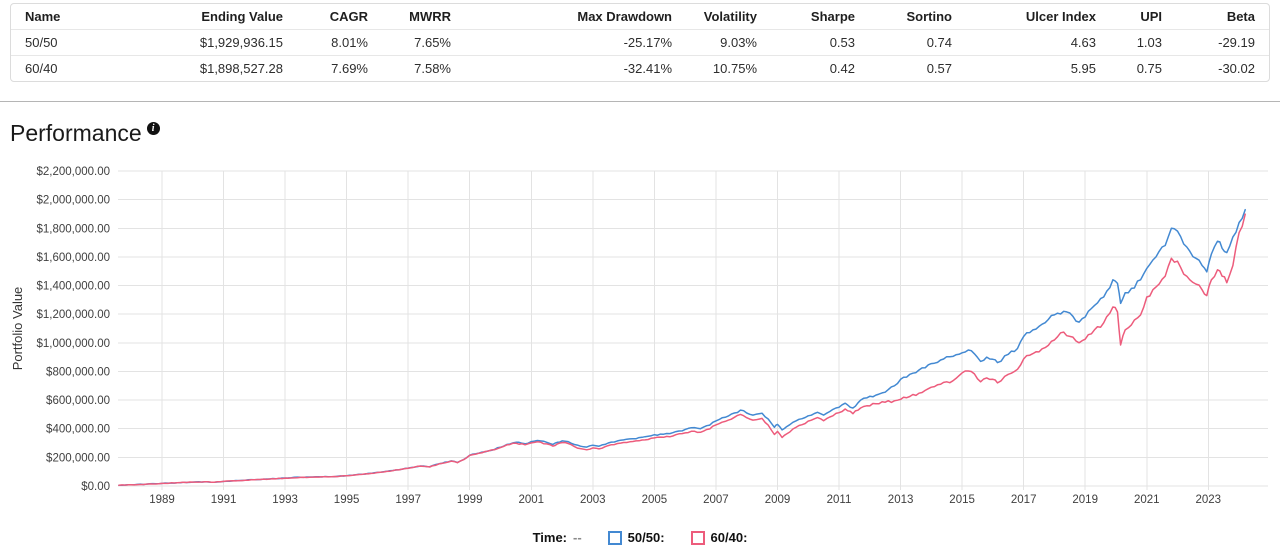 Image resolution: width=1280 pixels, height=557 pixels. Describe the element at coordinates (647, 68) in the screenshot. I see `table-cell: -32.41%` at that location.